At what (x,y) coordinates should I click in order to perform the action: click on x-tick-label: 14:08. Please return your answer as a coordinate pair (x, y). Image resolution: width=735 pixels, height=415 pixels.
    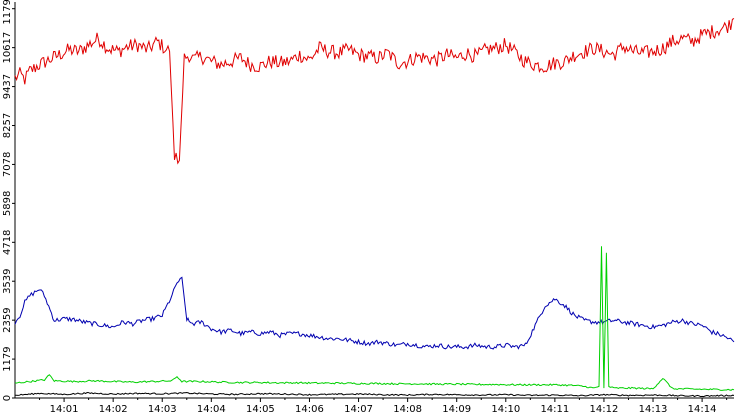
    Looking at the image, I should click on (407, 409).